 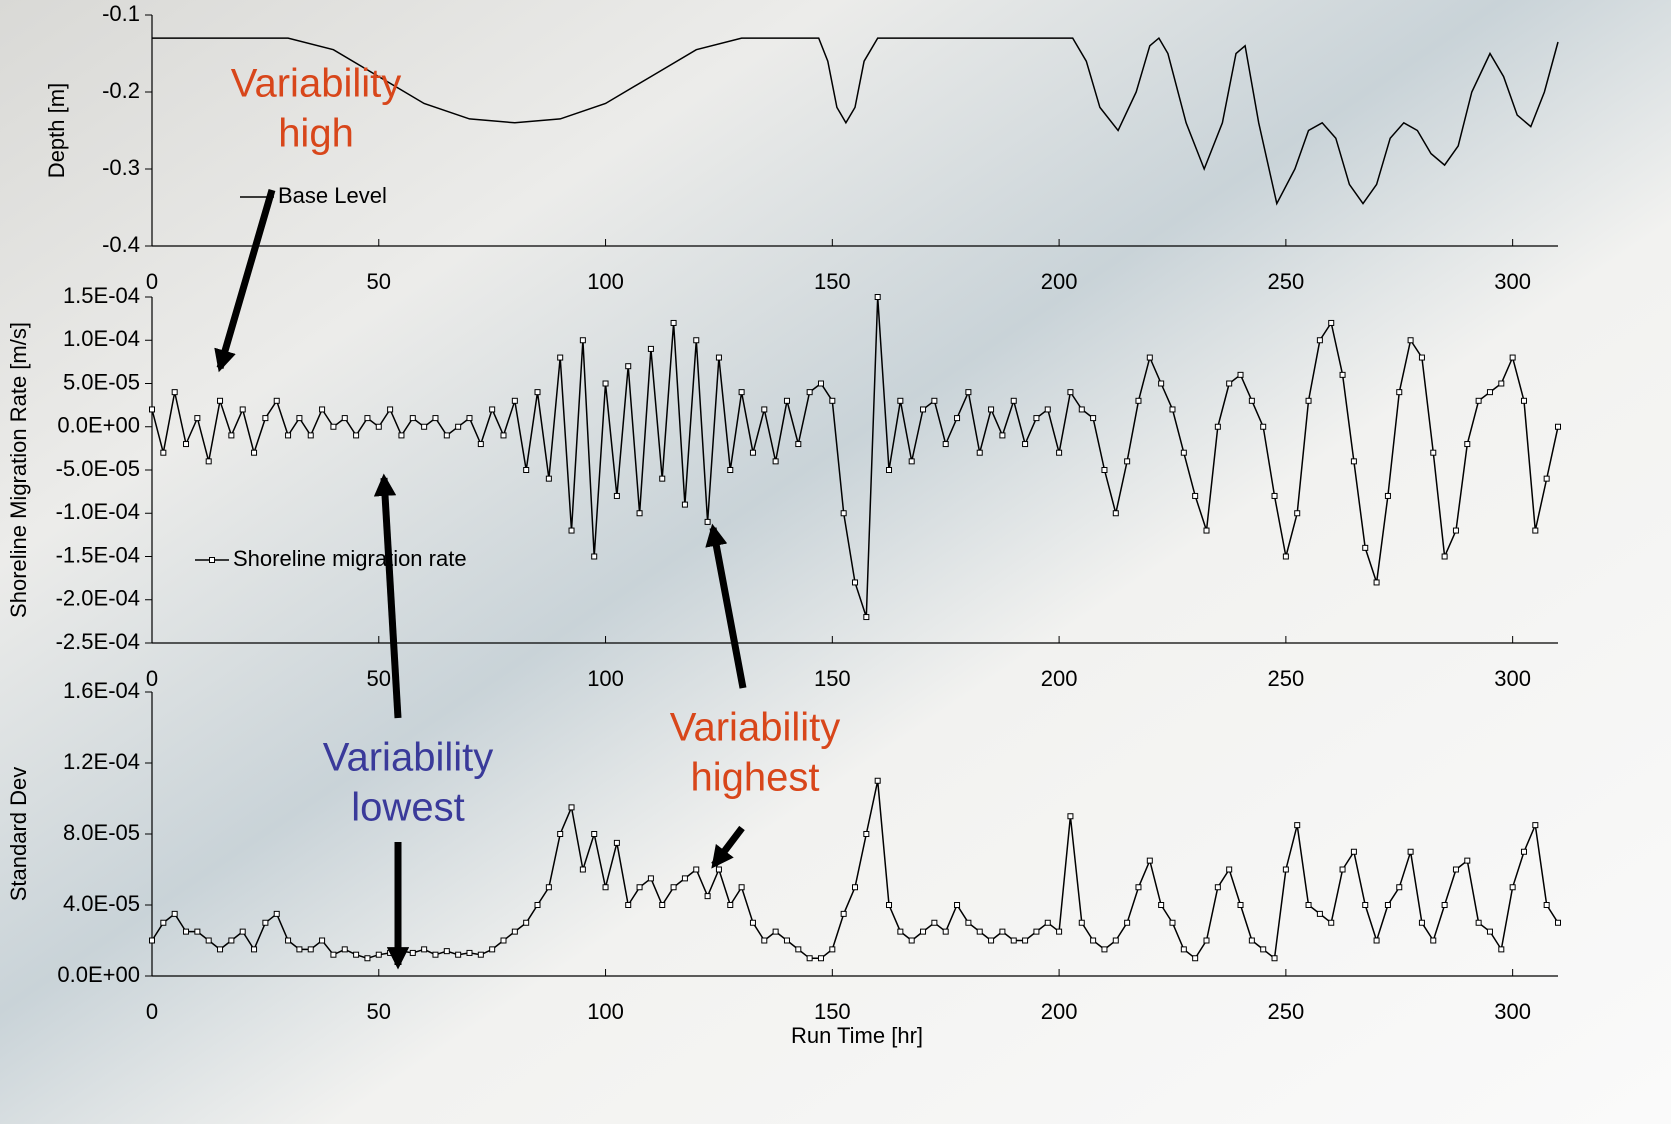 What do you see at coordinates (18, 834) in the screenshot?
I see `y-axis-label: Standard Dev` at bounding box center [18, 834].